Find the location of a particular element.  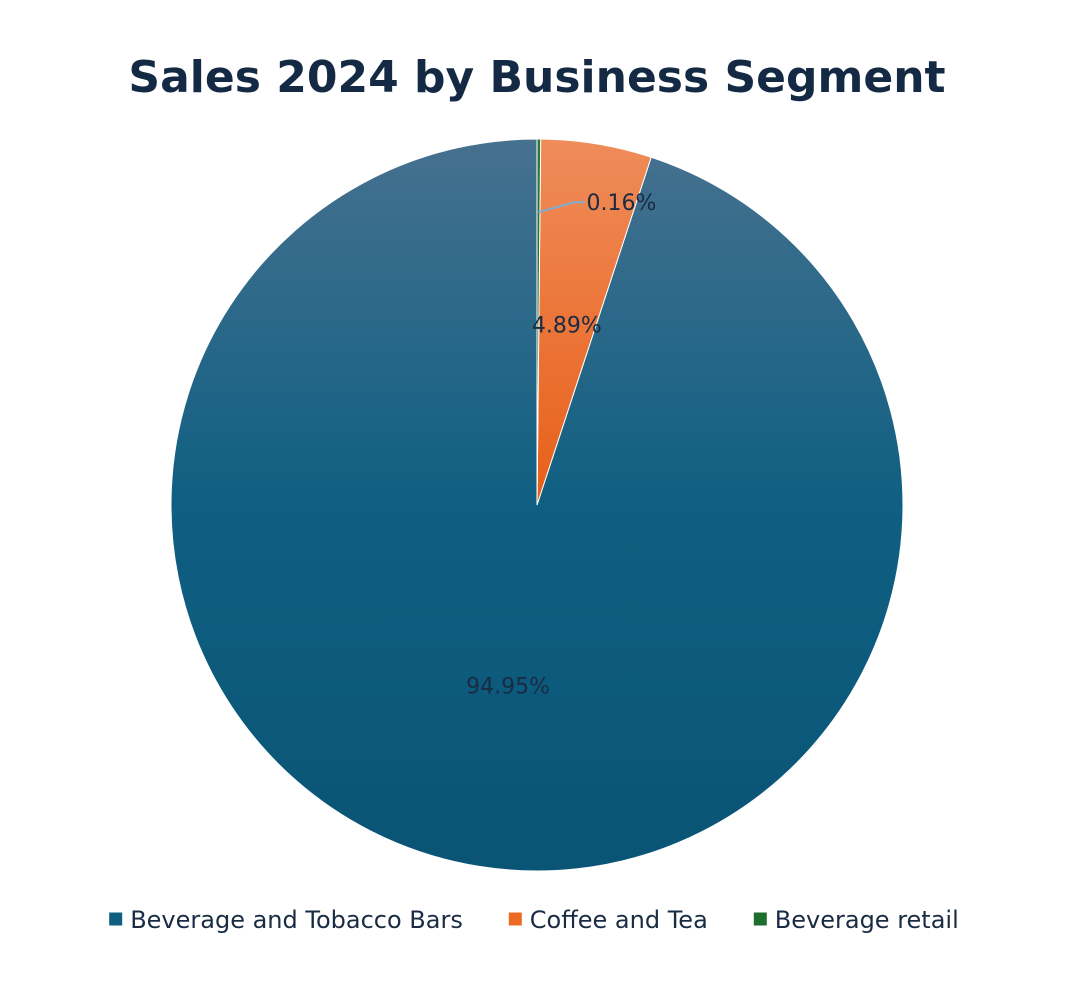

legend-label-coffee-and-tea: Coffee and Tea is located at coordinates (619, 920).